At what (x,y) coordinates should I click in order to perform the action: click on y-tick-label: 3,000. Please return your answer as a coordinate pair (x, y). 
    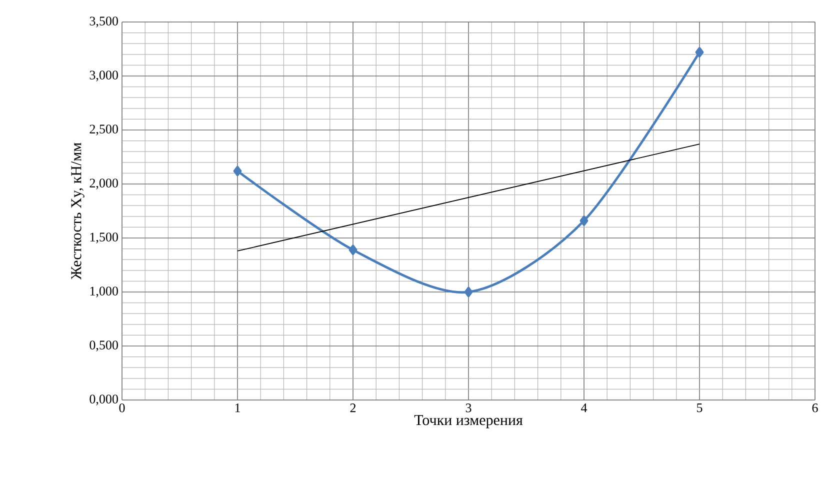
    Looking at the image, I should click on (104, 76).